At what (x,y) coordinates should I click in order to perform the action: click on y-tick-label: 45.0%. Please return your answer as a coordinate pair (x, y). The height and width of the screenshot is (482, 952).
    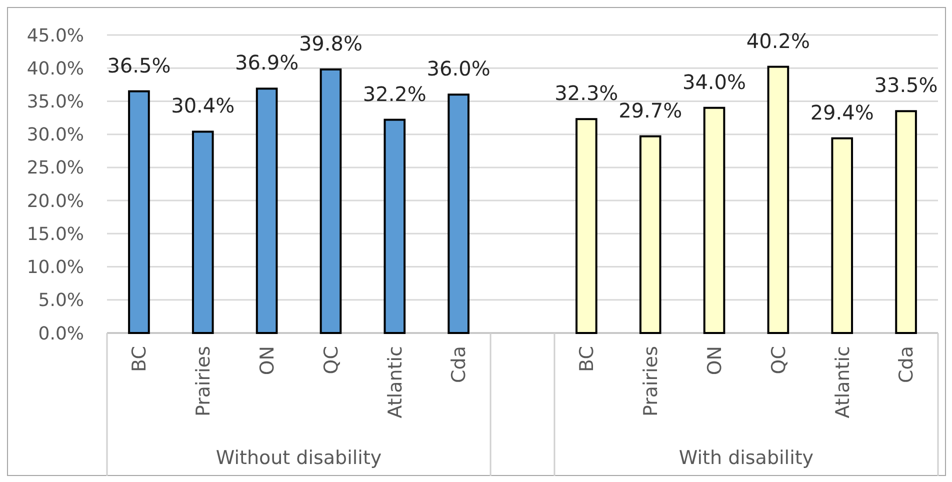
    Looking at the image, I should click on (55, 35).